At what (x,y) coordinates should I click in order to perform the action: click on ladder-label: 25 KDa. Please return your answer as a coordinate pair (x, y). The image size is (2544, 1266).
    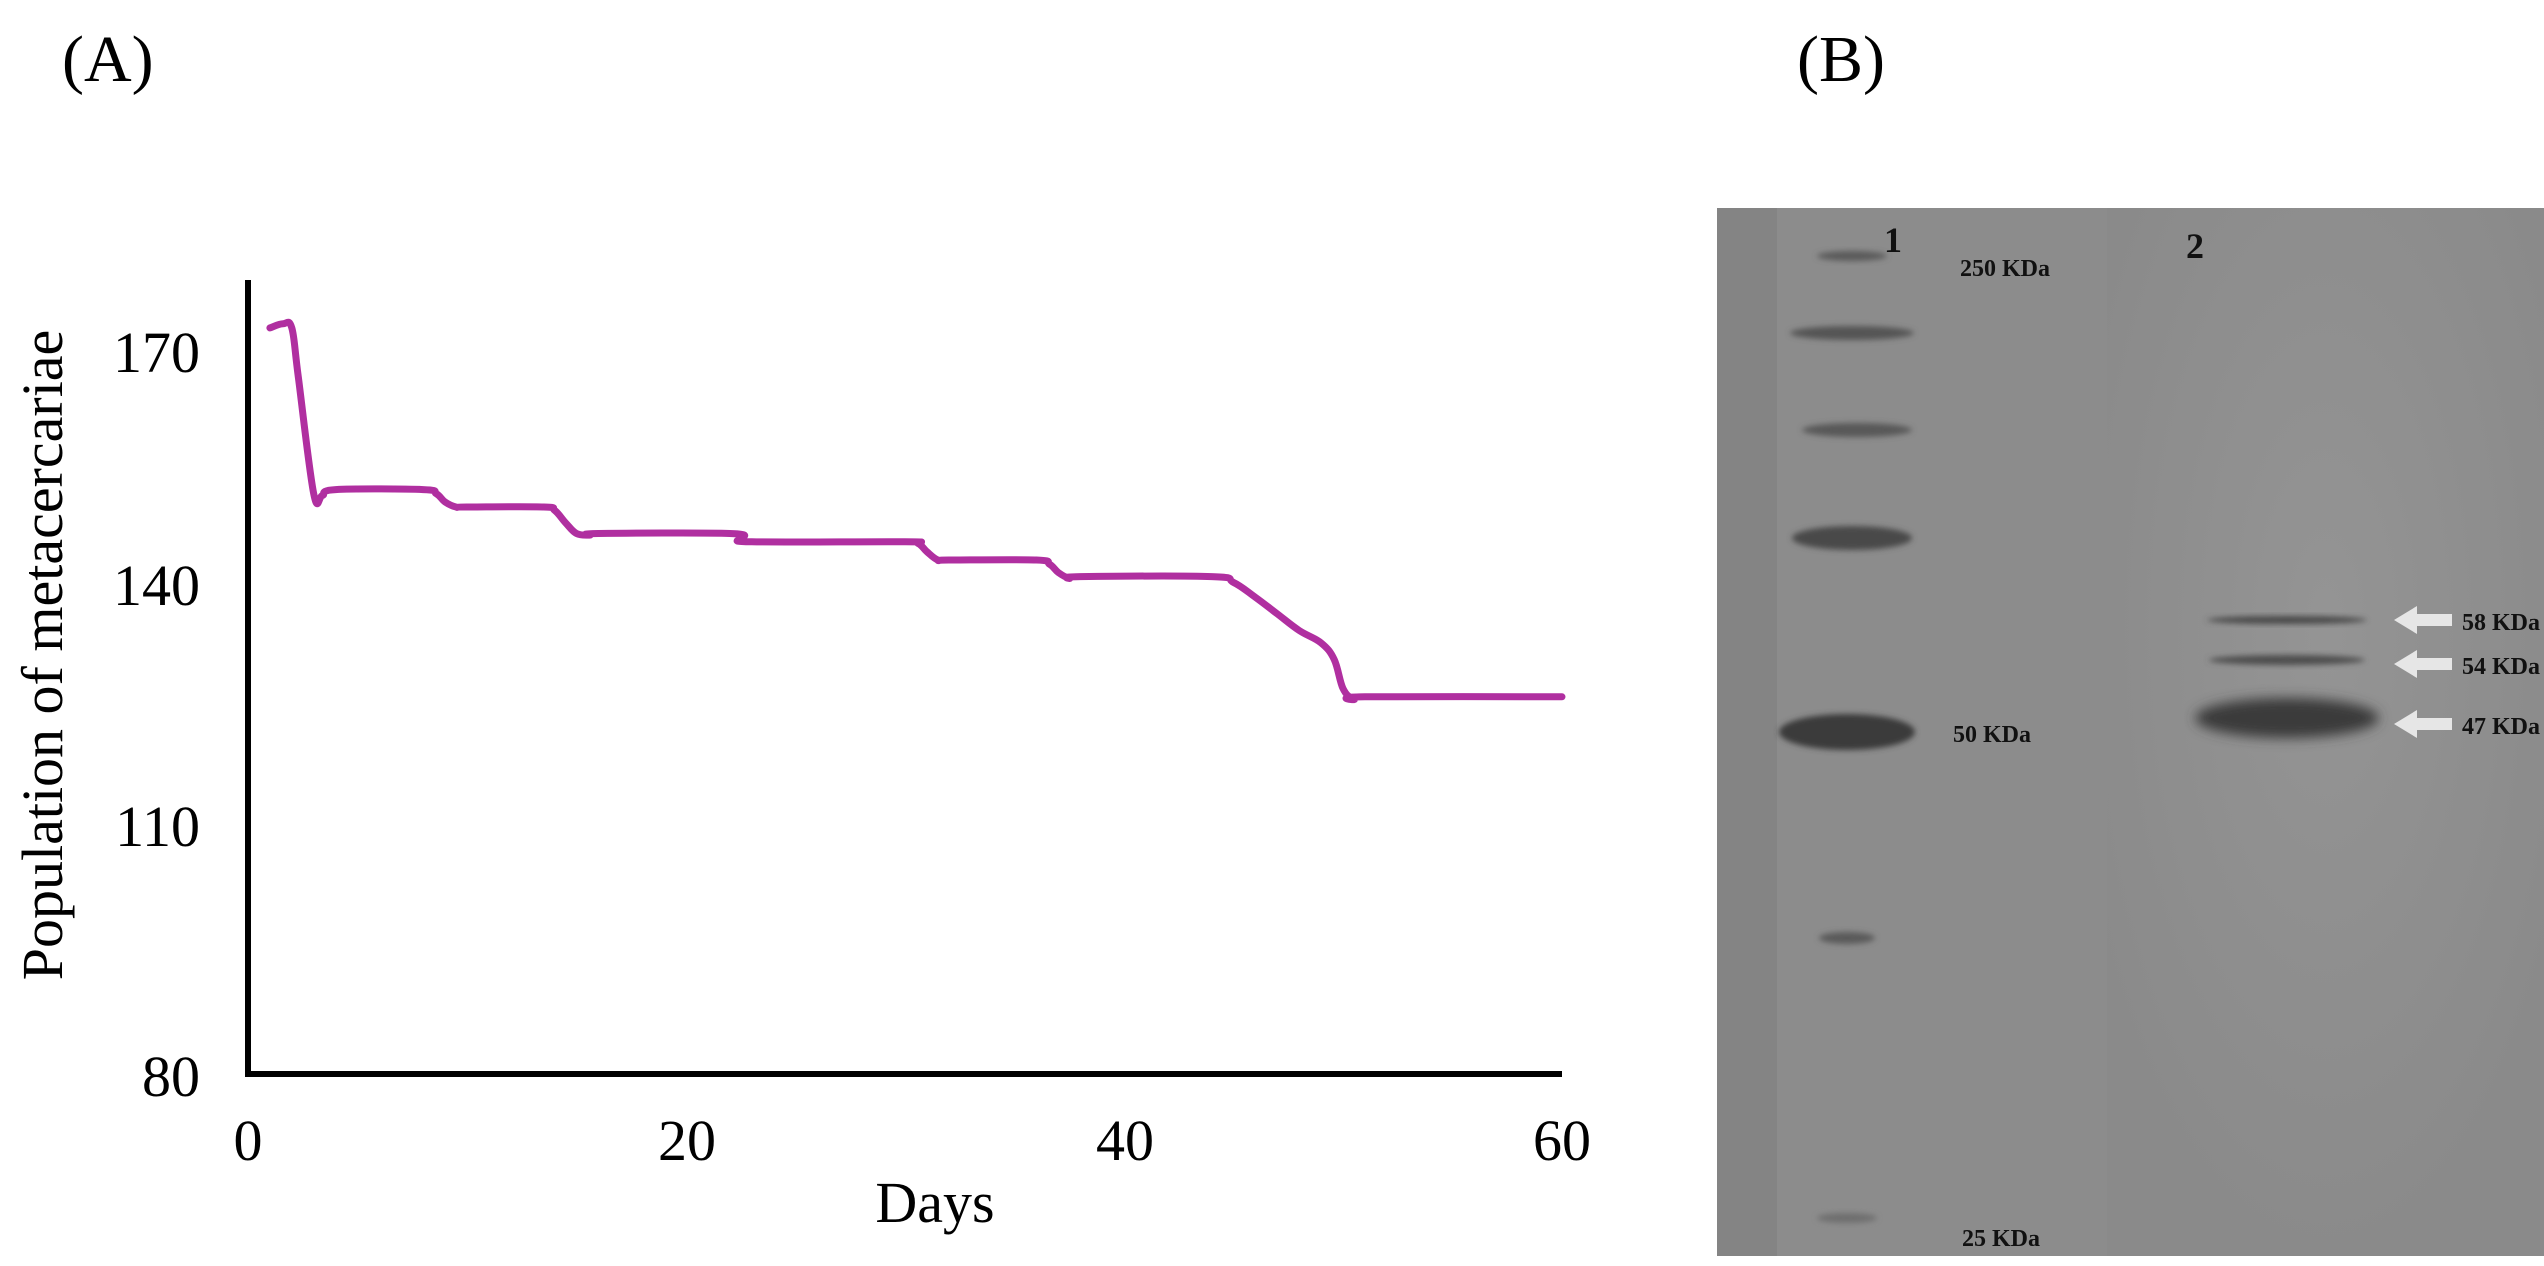
    Looking at the image, I should click on (2001, 1239).